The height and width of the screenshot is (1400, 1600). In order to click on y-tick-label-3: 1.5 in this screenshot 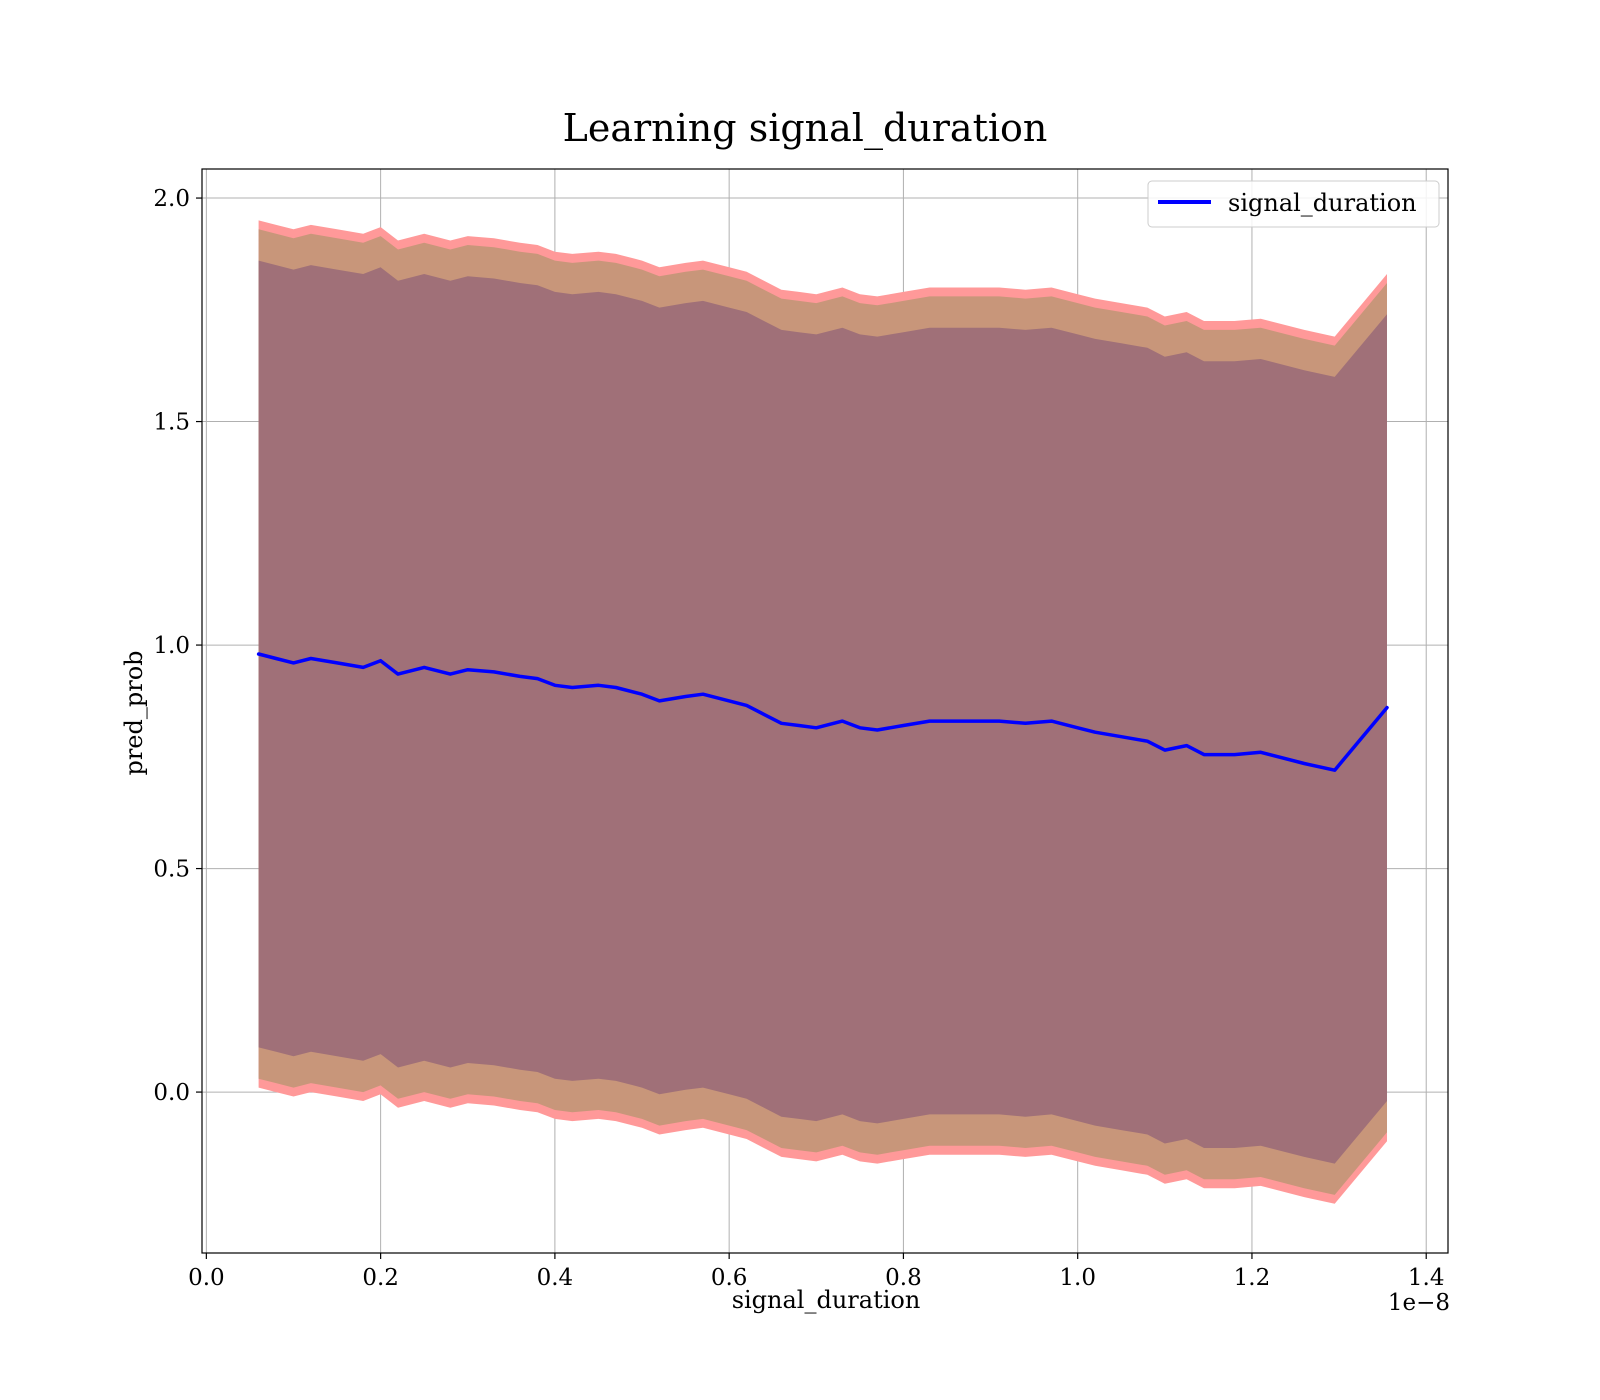, I will do `click(171, 423)`.